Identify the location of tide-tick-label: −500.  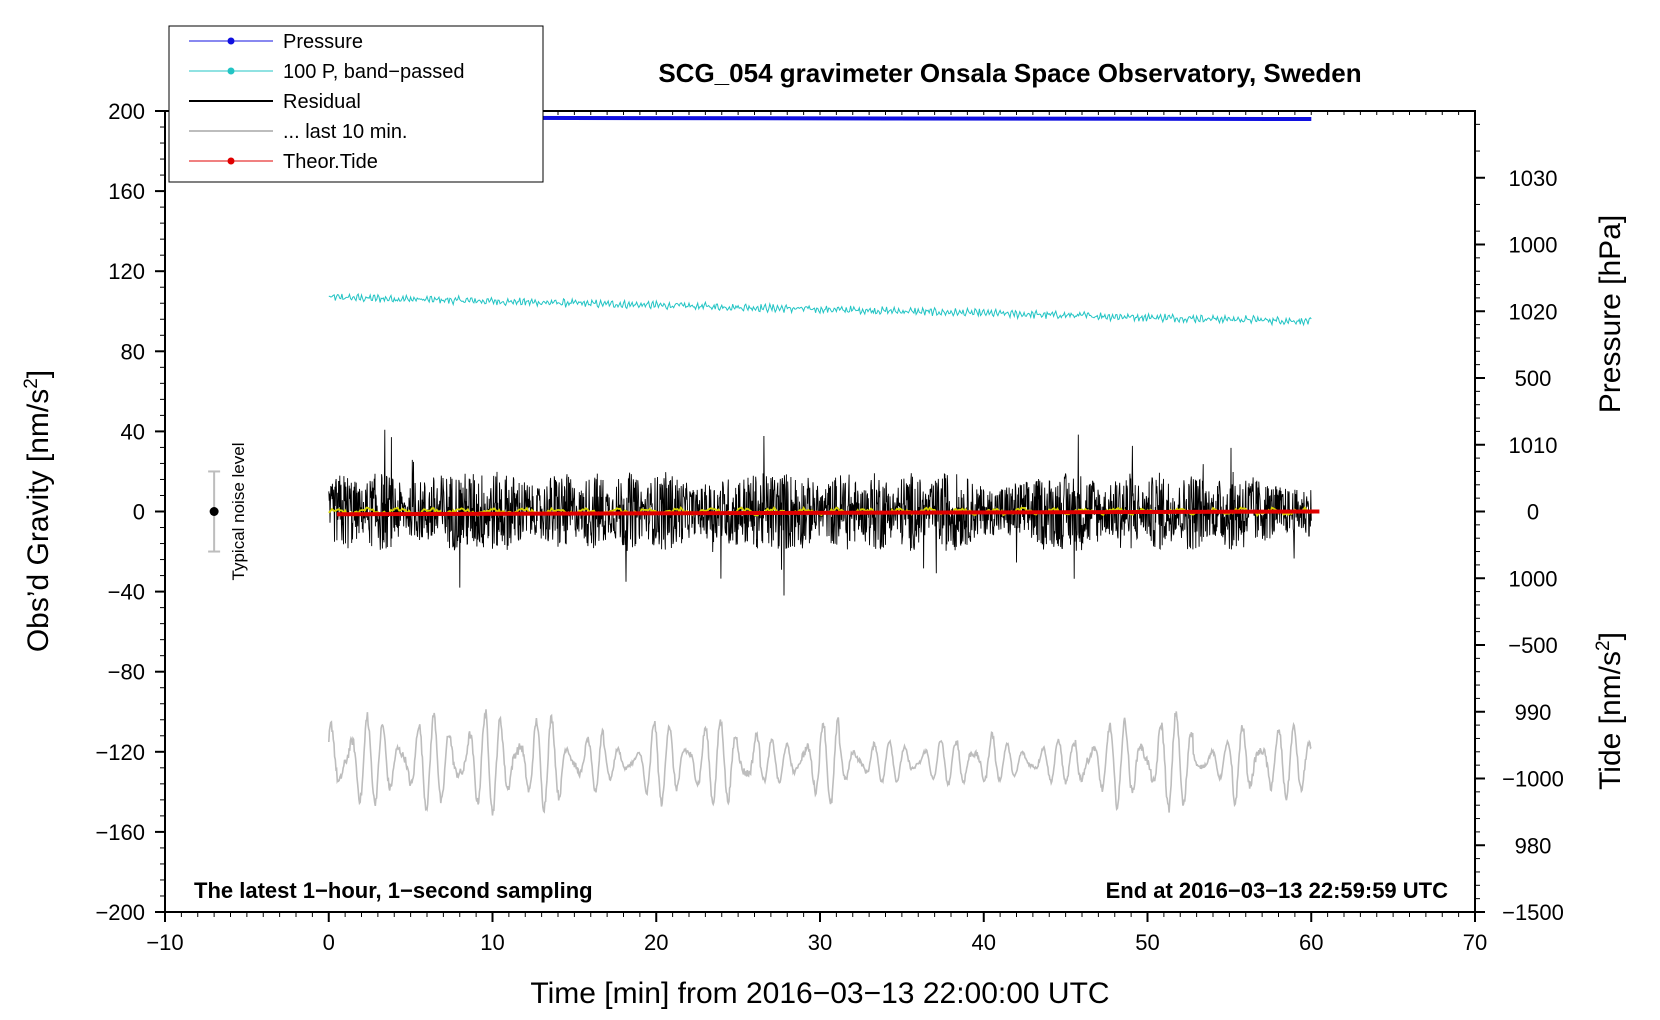
(1533, 645).